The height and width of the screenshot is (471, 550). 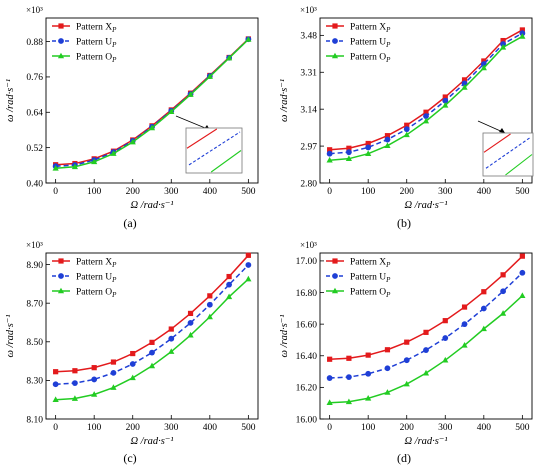 What do you see at coordinates (133, 428) in the screenshot?
I see `x-tick-label: 200` at bounding box center [133, 428].